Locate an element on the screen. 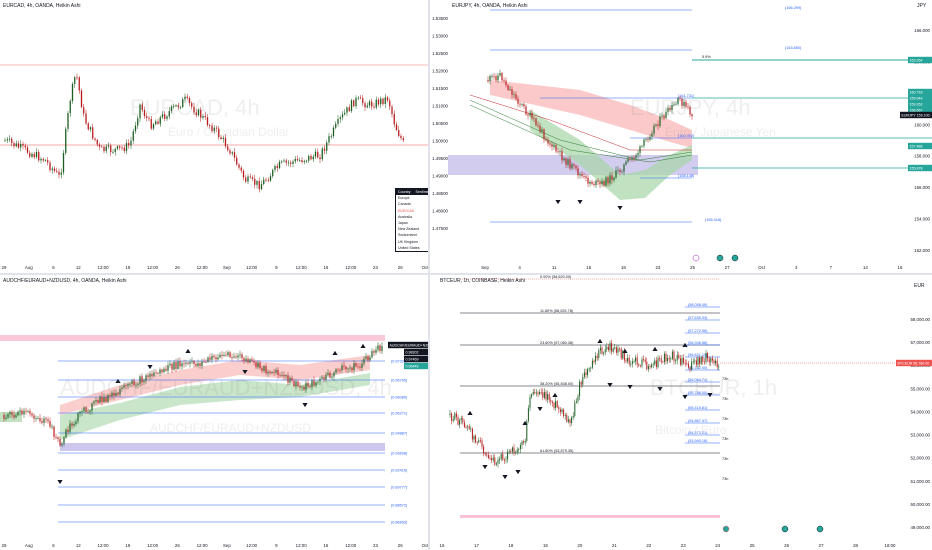 This screenshot has width=932, height=550. spread-level-label: (0.86853) is located at coordinates (399, 522).